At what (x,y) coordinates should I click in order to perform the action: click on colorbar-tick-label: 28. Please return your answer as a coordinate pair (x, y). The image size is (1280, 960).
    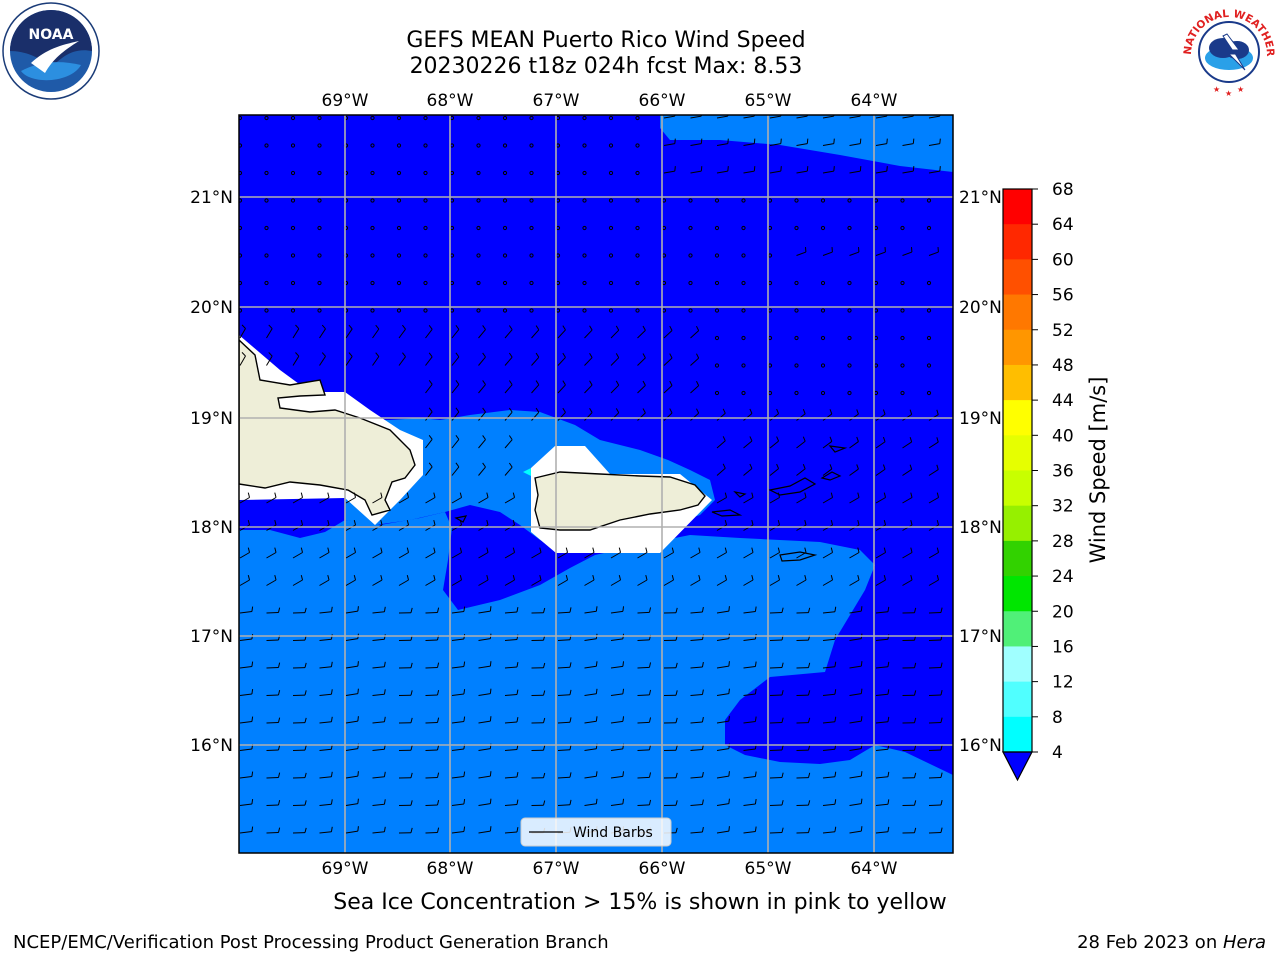
    Looking at the image, I should click on (1063, 542).